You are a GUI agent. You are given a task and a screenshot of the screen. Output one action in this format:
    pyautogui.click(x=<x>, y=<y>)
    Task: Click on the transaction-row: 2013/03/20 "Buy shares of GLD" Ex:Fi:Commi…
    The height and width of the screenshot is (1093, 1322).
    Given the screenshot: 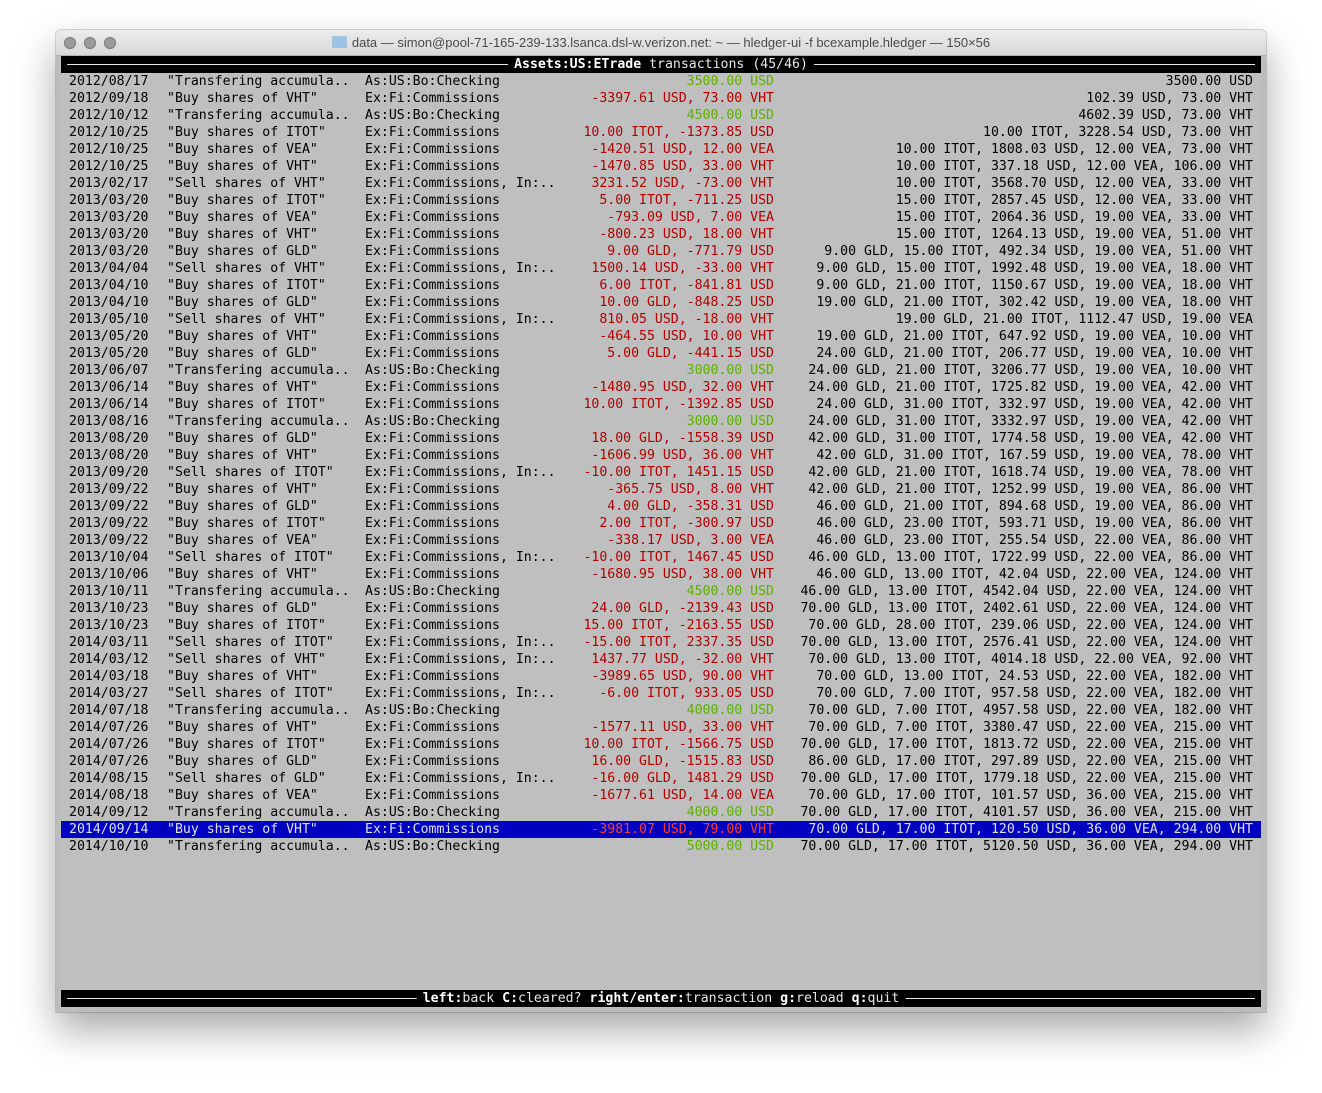 What is the action you would take?
    pyautogui.click(x=661, y=251)
    